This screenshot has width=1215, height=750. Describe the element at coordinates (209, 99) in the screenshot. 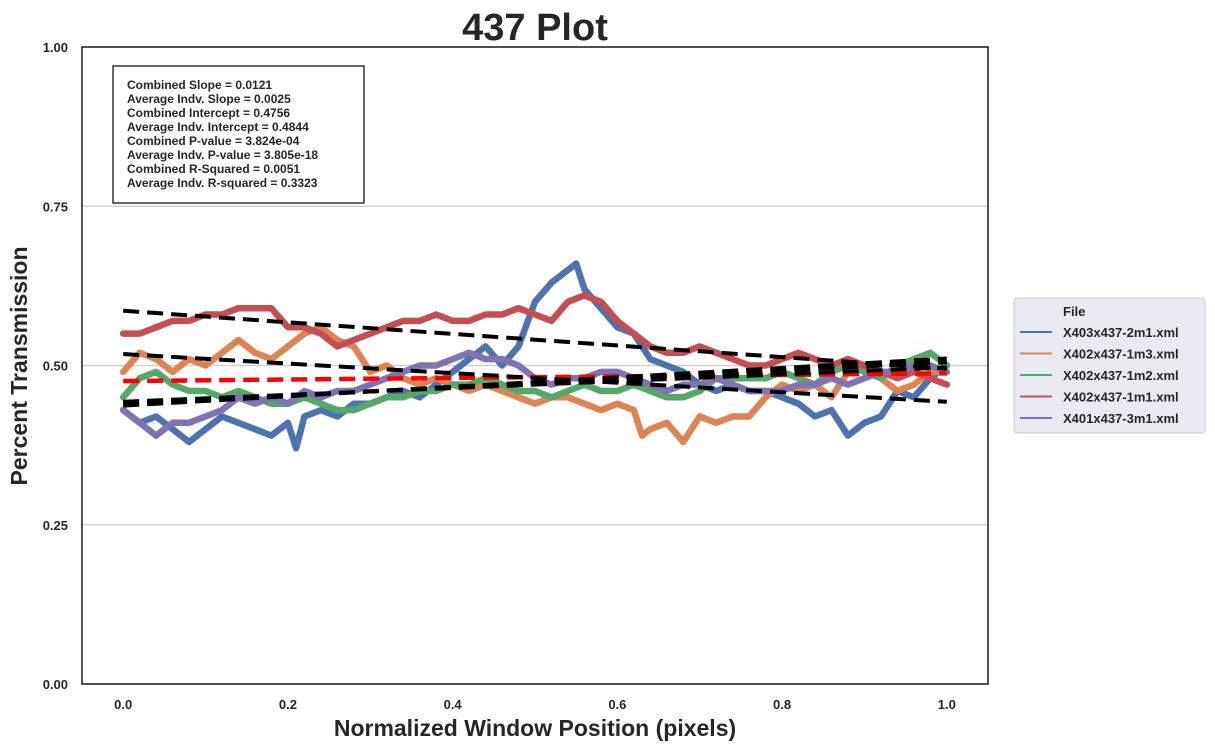

I see `stats-line: Average Indv. Slope = 0.0025` at that location.